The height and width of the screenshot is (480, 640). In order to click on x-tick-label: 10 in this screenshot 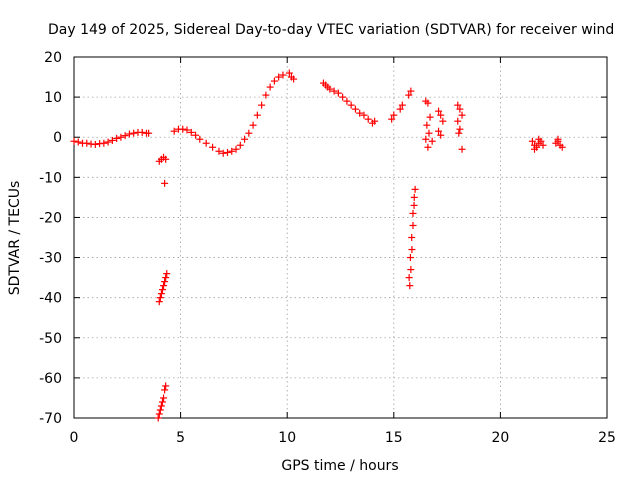, I will do `click(287, 438)`.